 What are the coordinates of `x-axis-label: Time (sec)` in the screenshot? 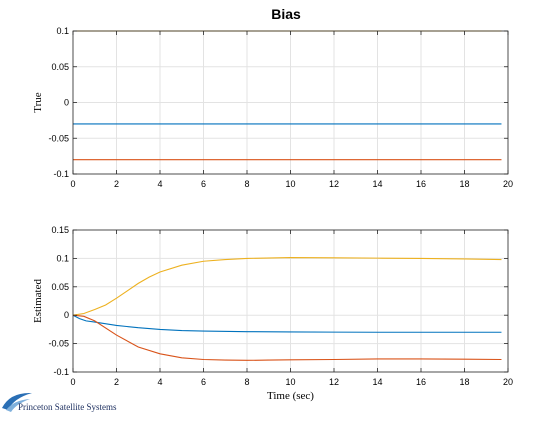 It's located at (290, 396).